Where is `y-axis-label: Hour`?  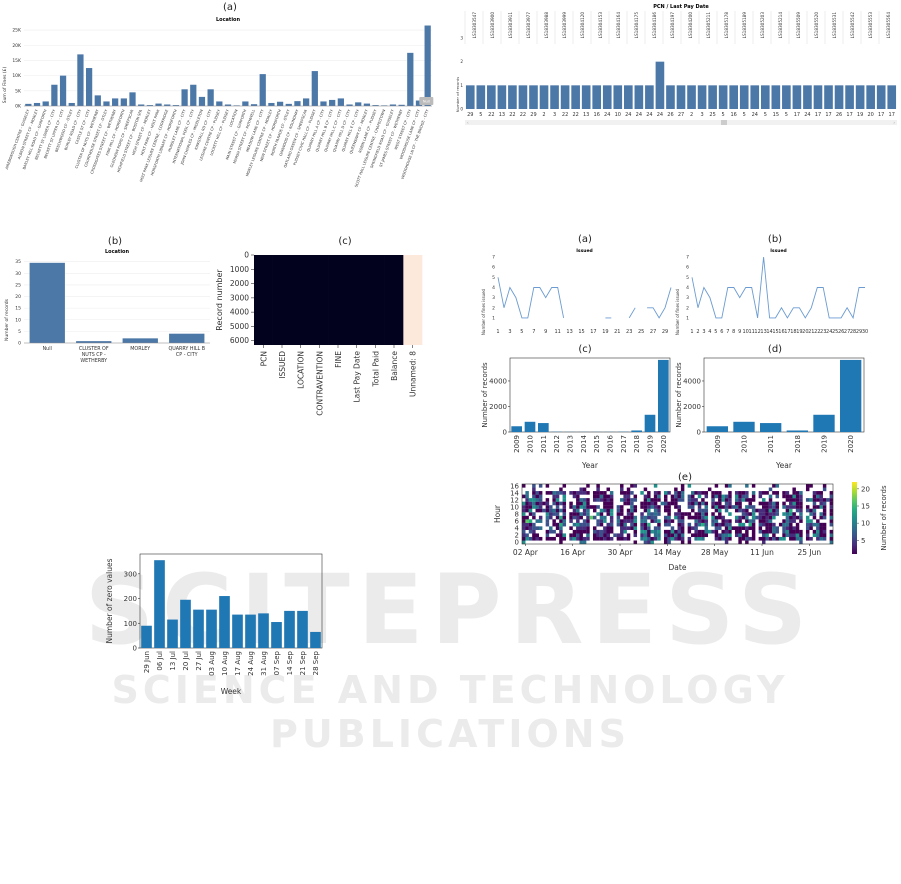
y-axis-label: Hour is located at coordinates (497, 513).